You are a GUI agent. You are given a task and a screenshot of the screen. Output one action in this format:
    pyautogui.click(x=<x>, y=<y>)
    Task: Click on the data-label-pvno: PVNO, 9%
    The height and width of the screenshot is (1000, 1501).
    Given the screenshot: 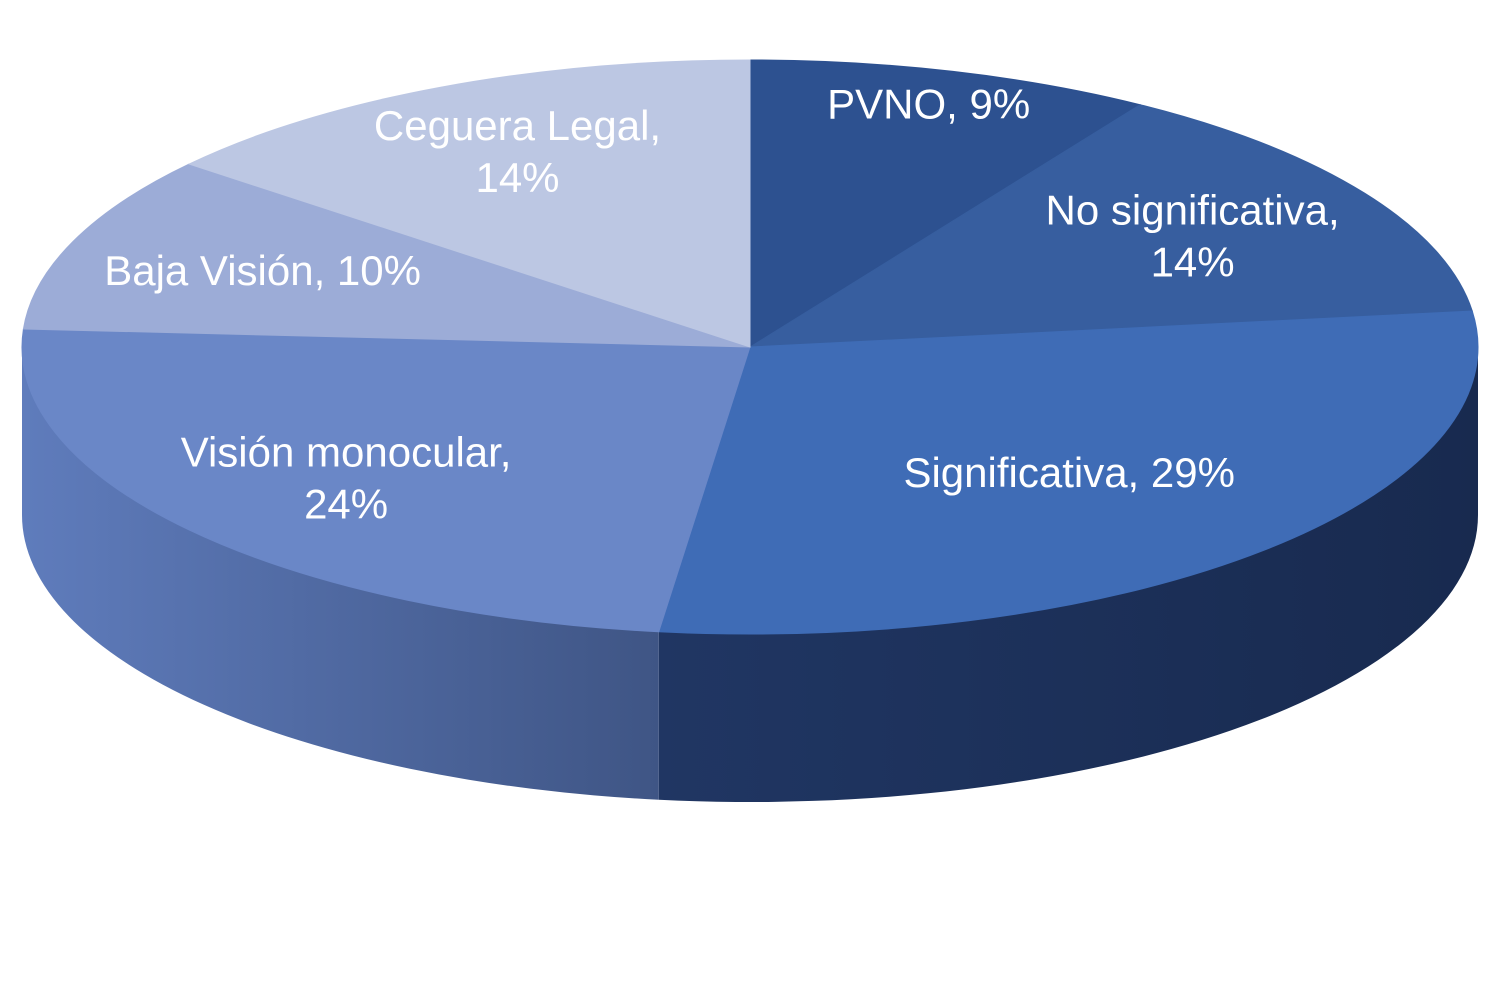 What is the action you would take?
    pyautogui.click(x=928, y=104)
    